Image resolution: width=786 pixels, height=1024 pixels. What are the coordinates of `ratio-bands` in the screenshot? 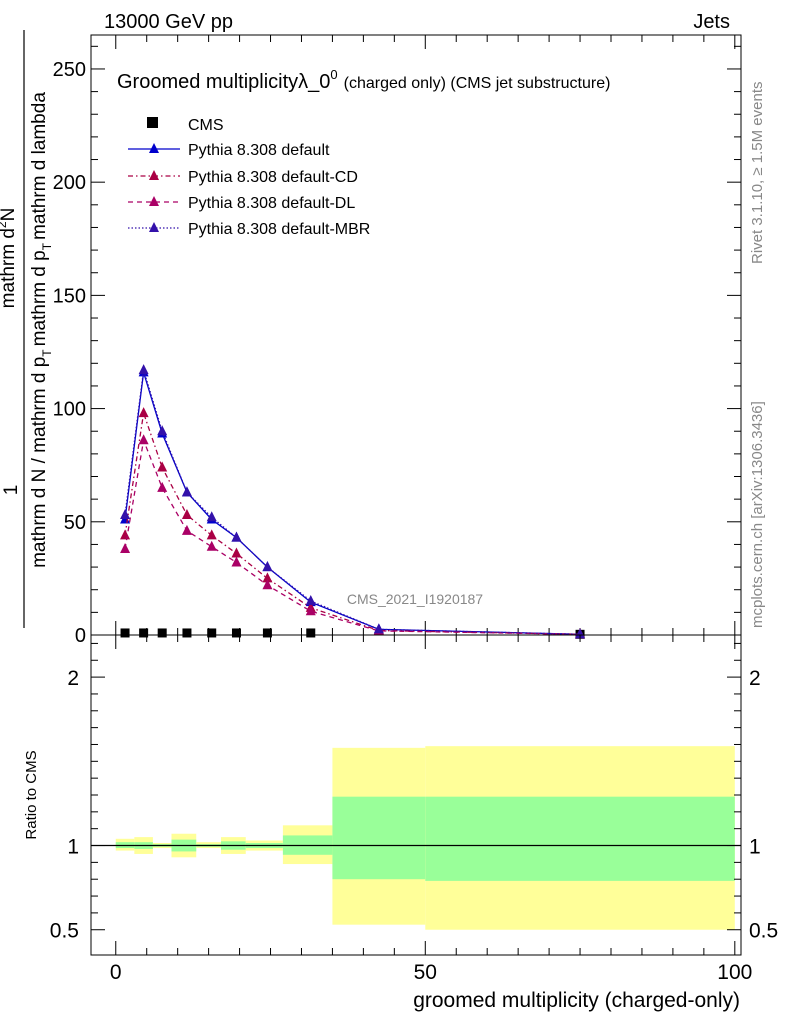 It's located at (425, 838).